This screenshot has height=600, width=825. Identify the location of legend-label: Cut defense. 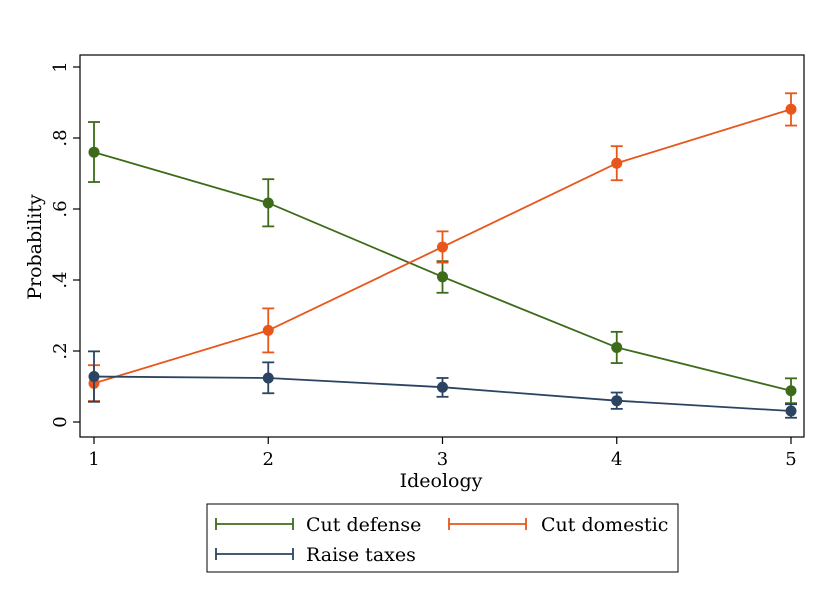
(363, 525).